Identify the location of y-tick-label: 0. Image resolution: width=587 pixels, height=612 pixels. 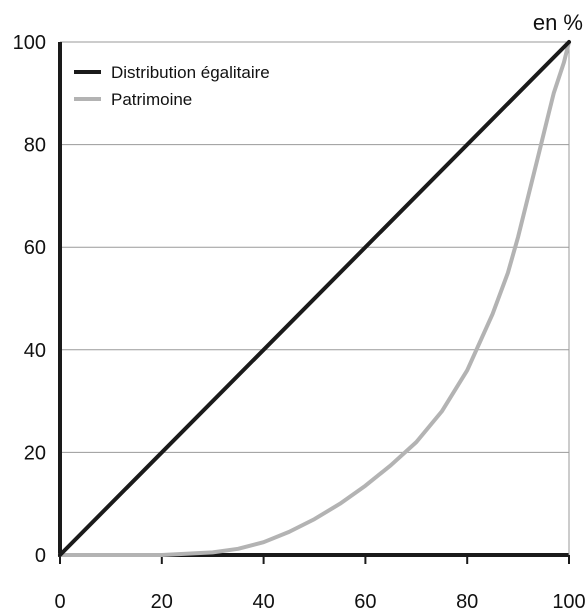
(40, 556).